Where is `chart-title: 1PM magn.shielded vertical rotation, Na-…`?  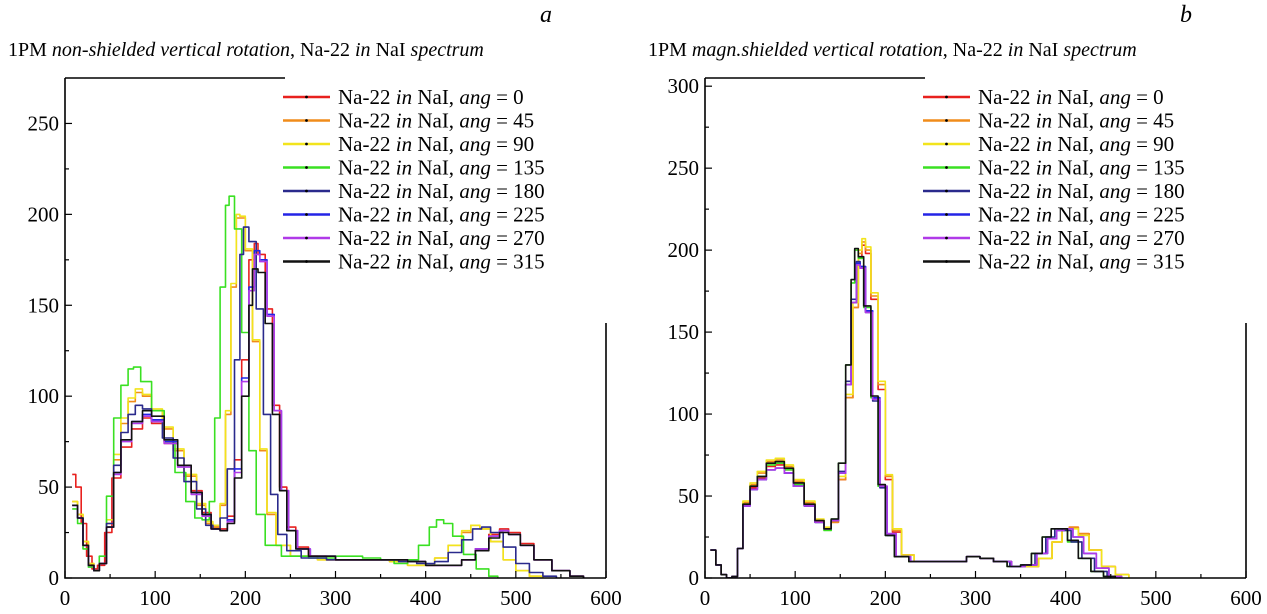
chart-title: 1PM magn.shielded vertical rotation, Na-… is located at coordinates (892, 50).